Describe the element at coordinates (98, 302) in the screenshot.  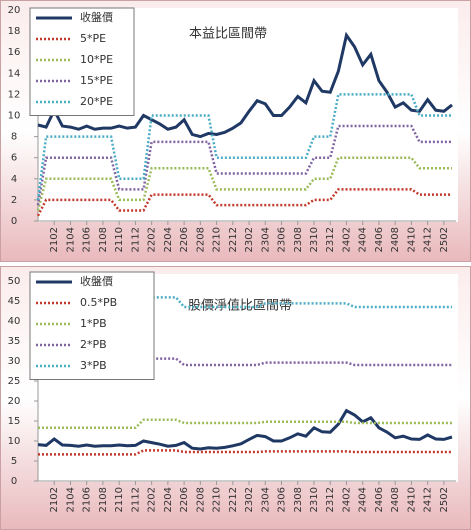
I see `legend-label: 0.5*PB` at that location.